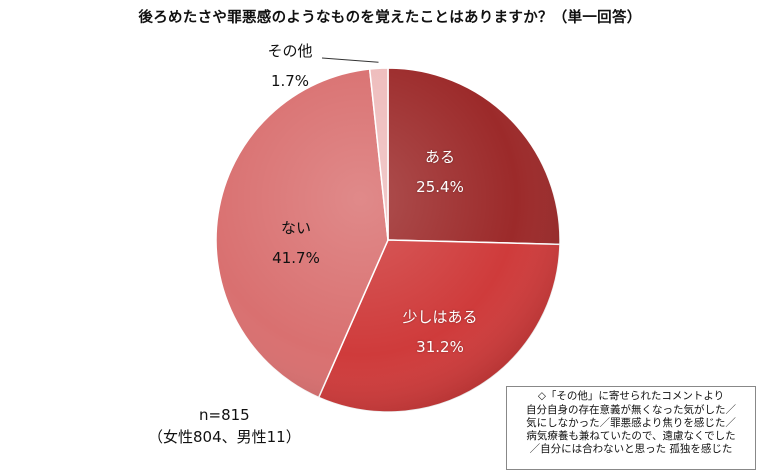  I want to click on sample-size-note: n=815 （女性804、男性11）, so click(224, 426).